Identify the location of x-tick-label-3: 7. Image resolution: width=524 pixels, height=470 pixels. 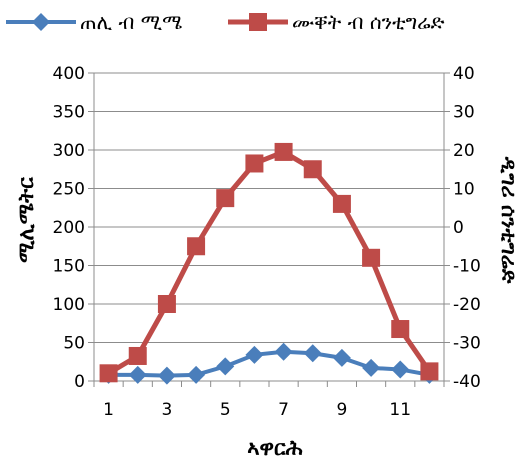
(283, 410).